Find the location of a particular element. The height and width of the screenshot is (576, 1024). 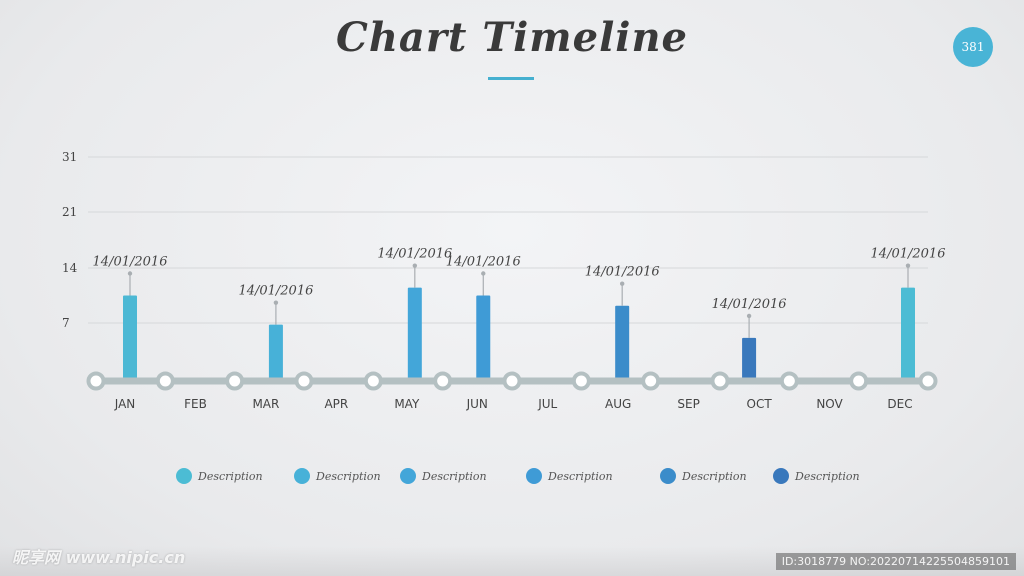

bar-aug is located at coordinates (622, 343).